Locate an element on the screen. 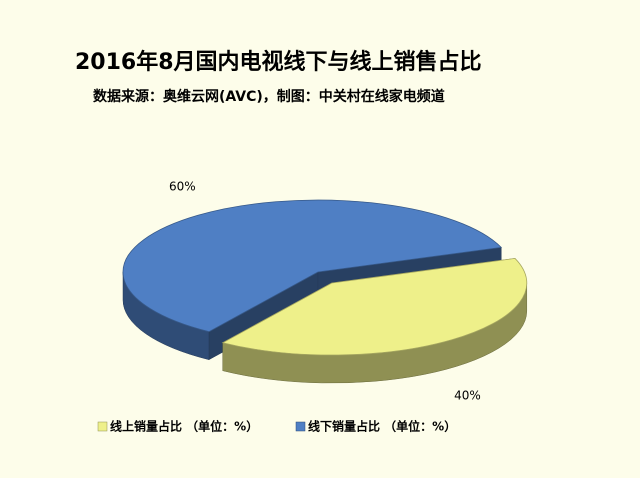 This screenshot has width=640, height=478. data-label: 60% is located at coordinates (182, 186).